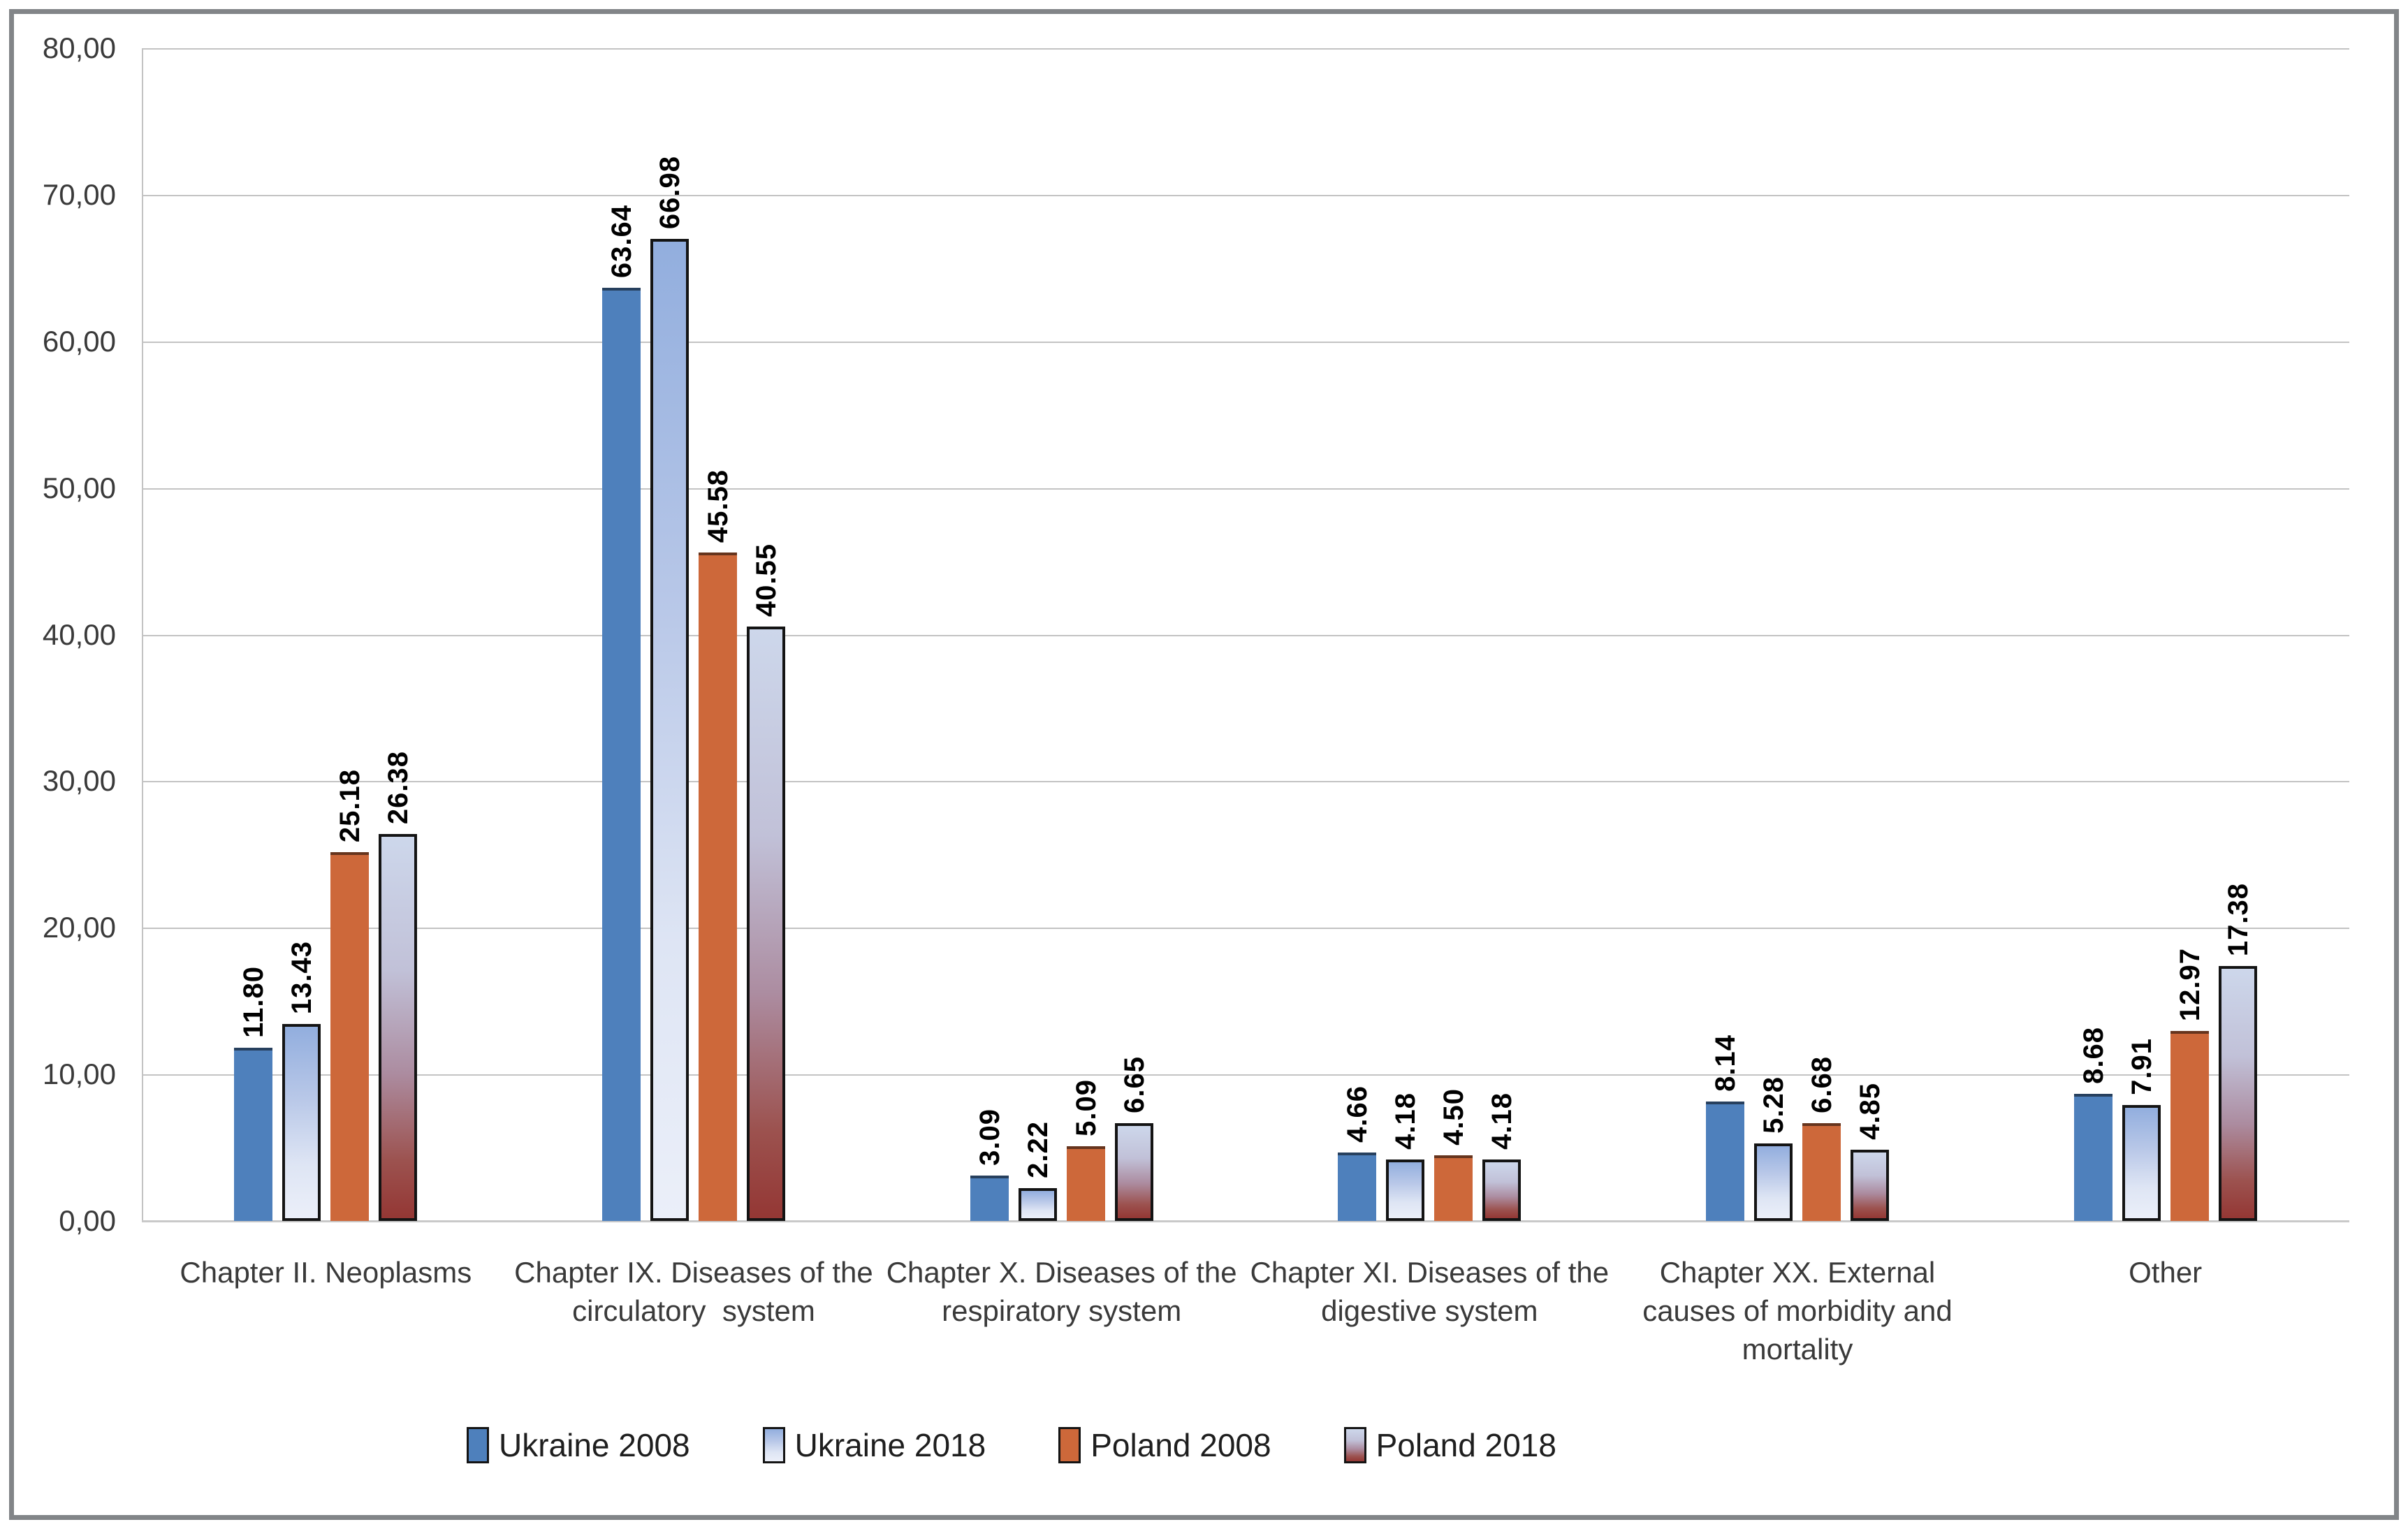  I want to click on y-axis-line, so click(142, 634).